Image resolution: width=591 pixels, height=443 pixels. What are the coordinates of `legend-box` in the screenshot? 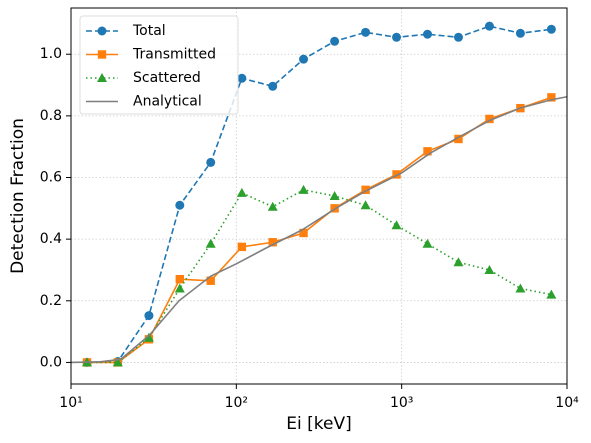 It's located at (159, 65).